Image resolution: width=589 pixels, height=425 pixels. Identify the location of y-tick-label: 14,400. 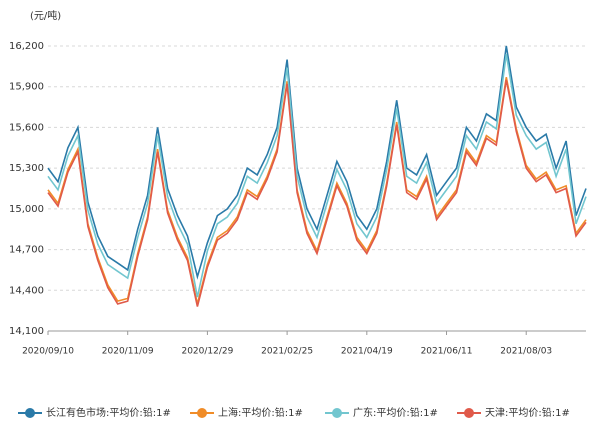
(26, 290).